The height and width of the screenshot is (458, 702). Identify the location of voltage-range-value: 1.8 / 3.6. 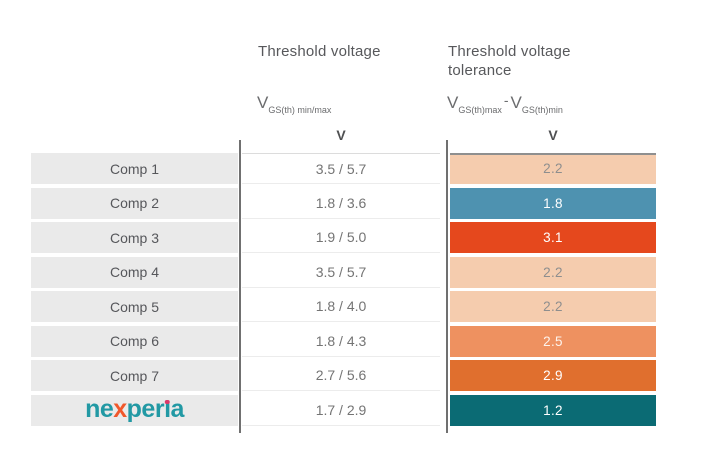
(341, 203).